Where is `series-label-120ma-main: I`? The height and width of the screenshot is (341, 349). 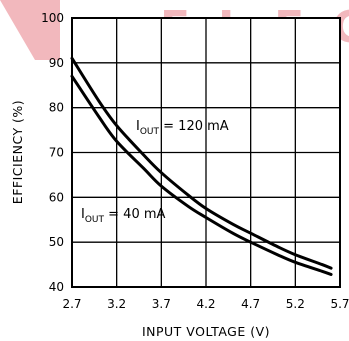
series-label-120ma-main: I is located at coordinates (138, 126).